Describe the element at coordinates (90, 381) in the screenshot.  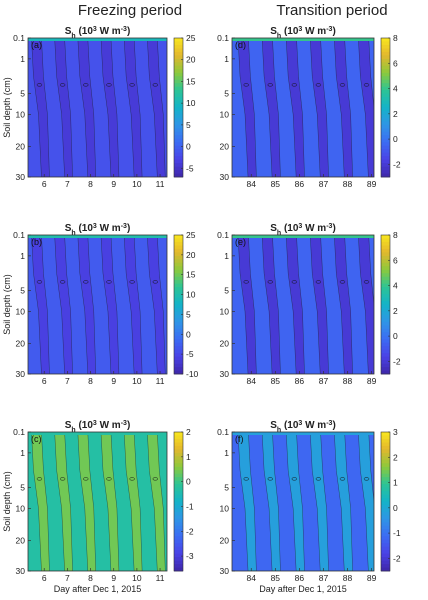
I see `x-tick-label-8: 8` at that location.